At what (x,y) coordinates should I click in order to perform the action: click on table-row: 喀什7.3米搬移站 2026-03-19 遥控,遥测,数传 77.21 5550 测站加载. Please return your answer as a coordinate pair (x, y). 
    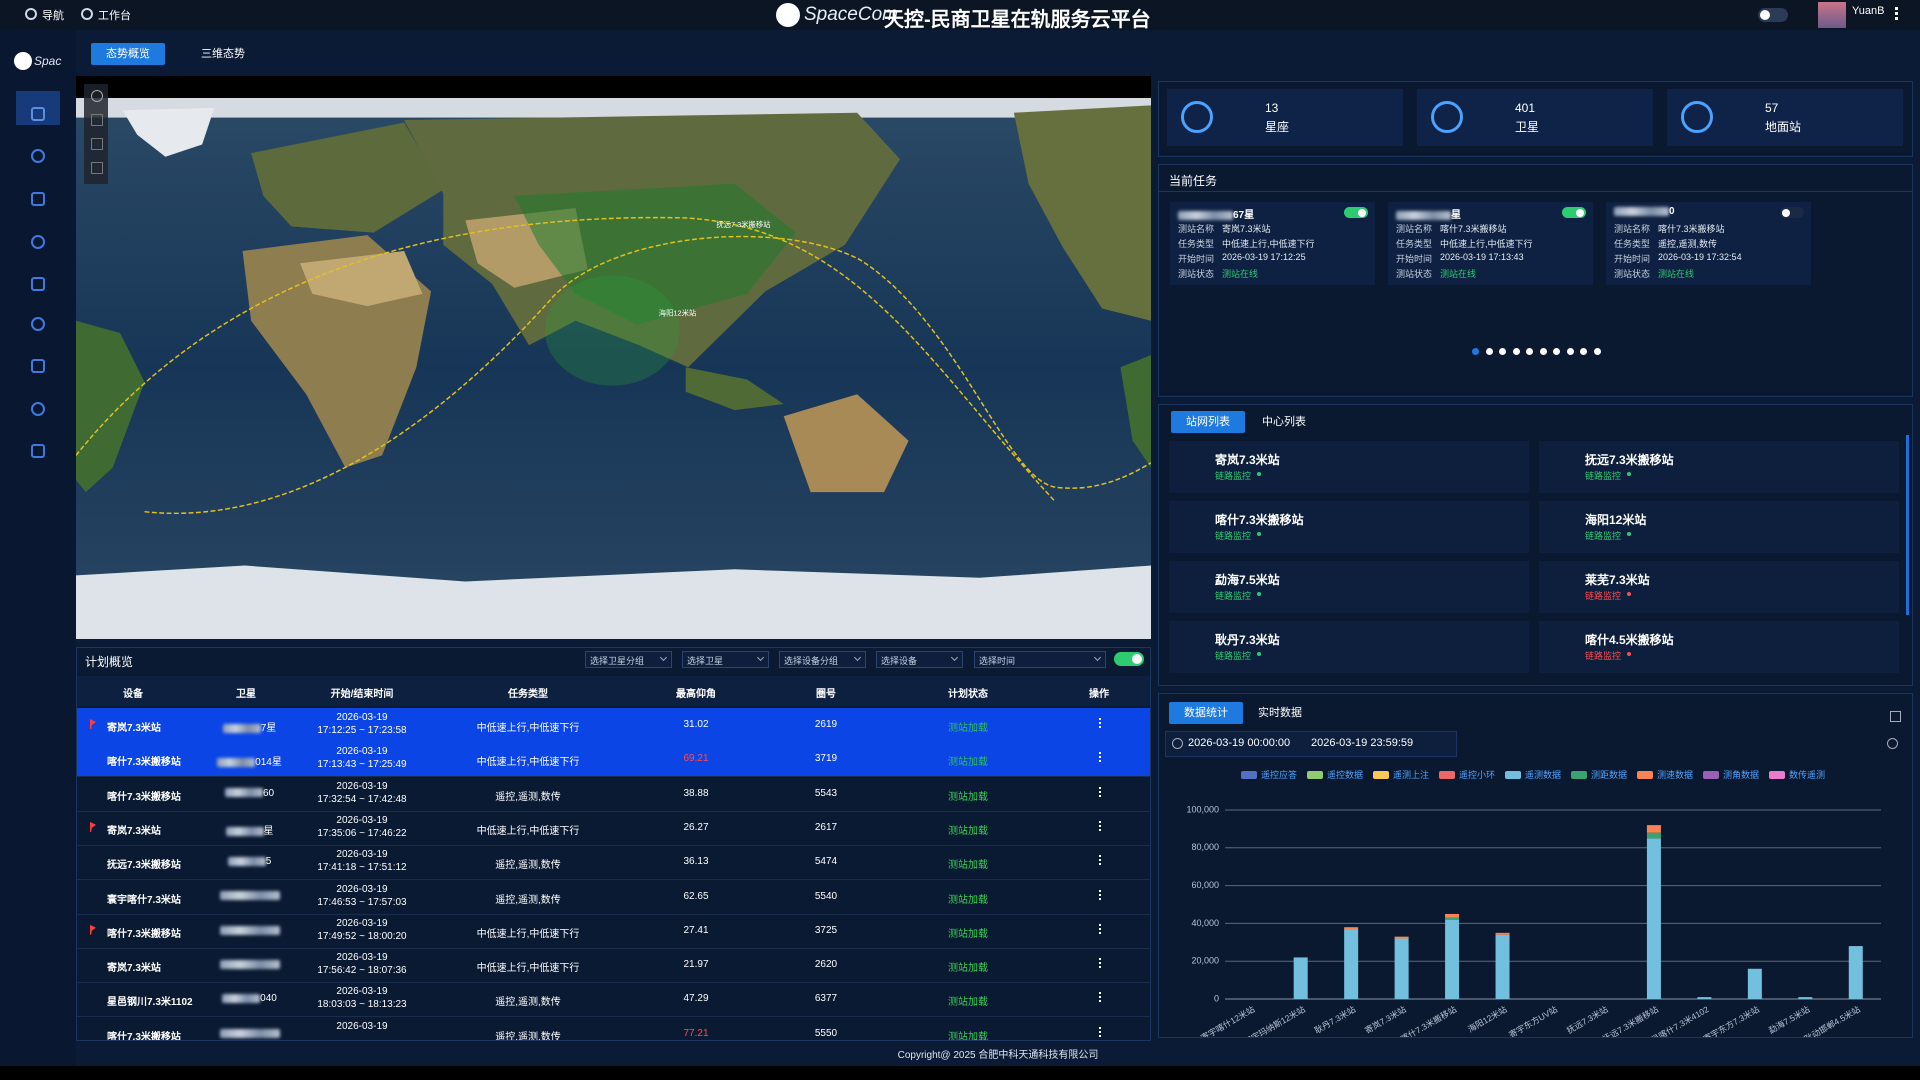
    Looking at the image, I should click on (613, 1029).